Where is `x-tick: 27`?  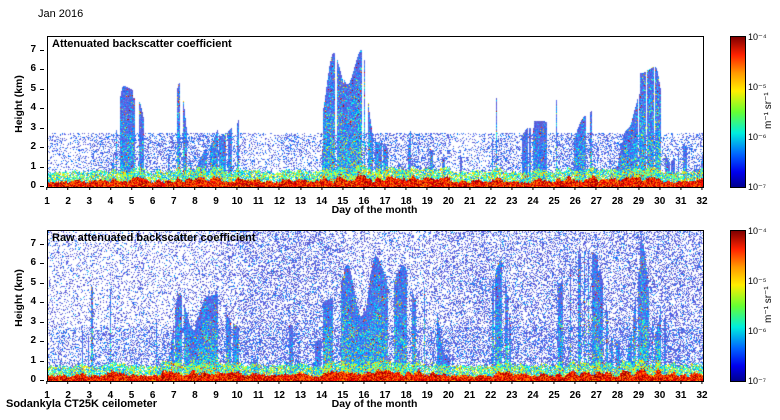 x-tick: 27 is located at coordinates (596, 392).